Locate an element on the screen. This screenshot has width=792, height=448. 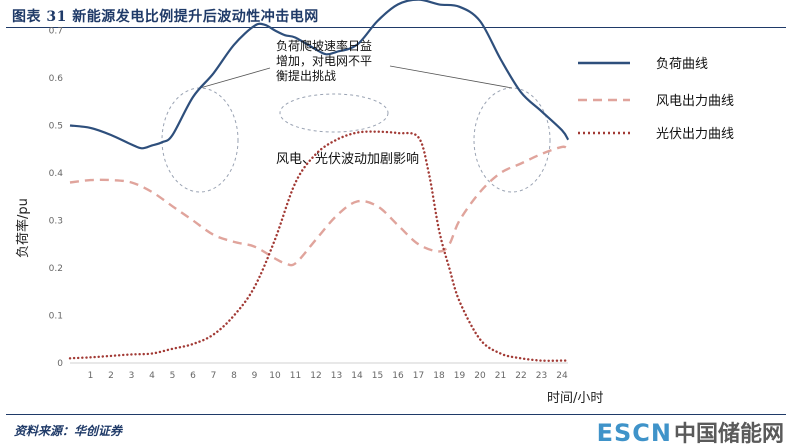
midday-dip-ellipse is located at coordinates (334, 113).